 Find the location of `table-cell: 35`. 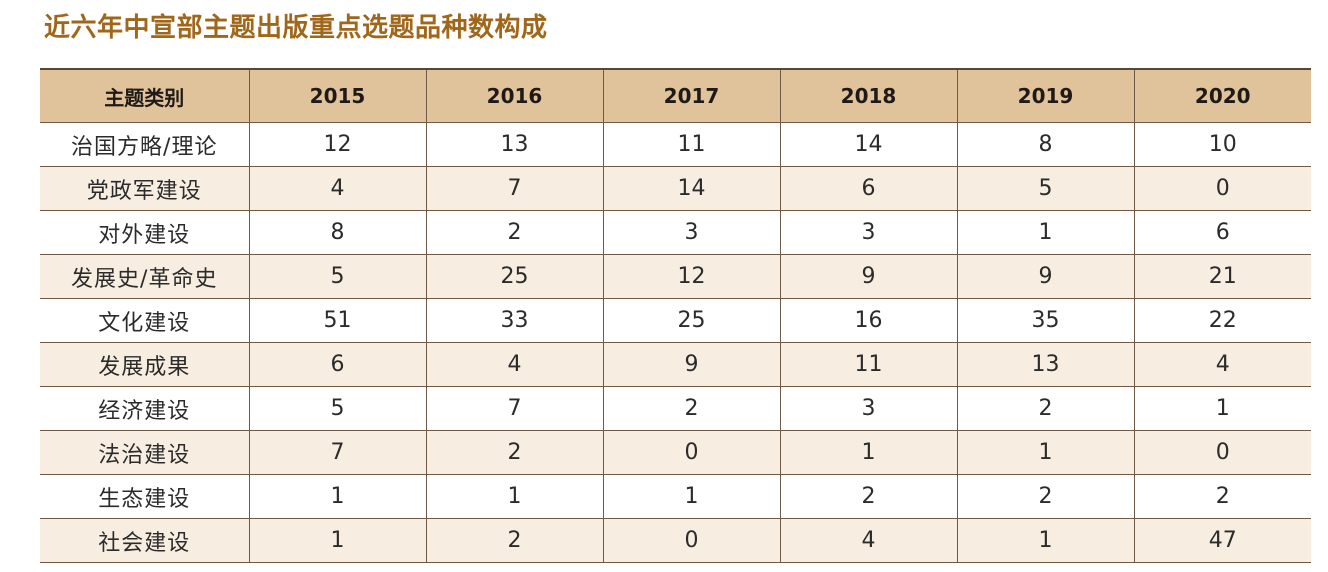

table-cell: 35 is located at coordinates (1045, 320).